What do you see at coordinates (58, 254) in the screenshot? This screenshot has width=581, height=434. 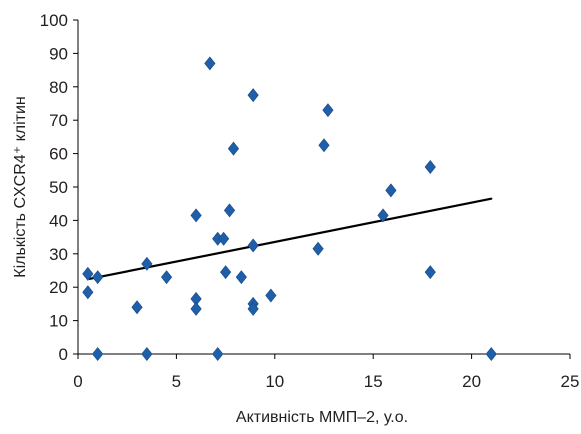 I see `y-tick-label: 30` at bounding box center [58, 254].